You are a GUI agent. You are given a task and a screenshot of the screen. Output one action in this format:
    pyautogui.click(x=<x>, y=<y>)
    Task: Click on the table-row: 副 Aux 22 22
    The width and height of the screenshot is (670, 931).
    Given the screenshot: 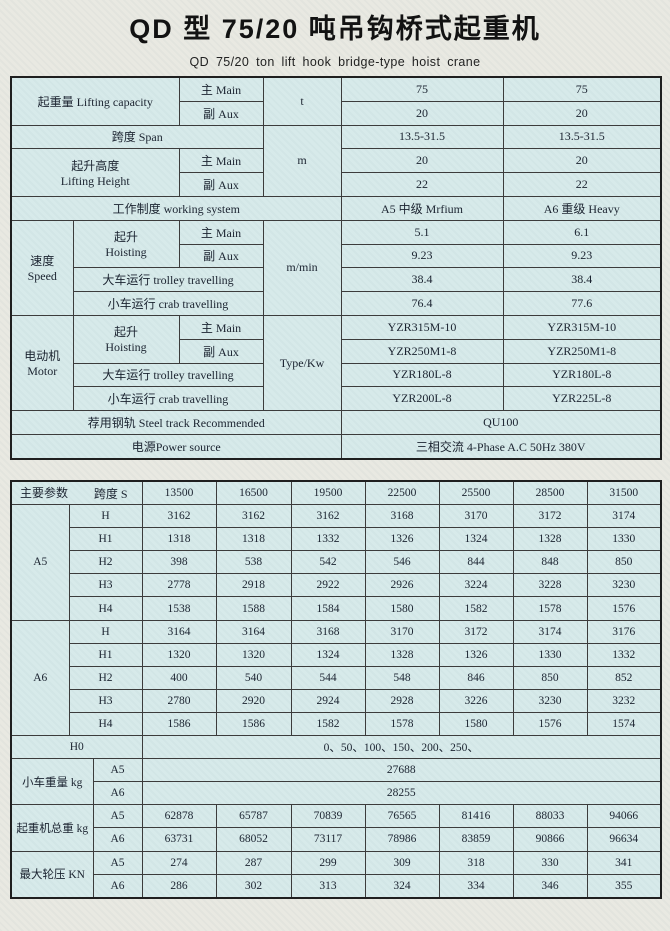 What is the action you would take?
    pyautogui.click(x=336, y=184)
    